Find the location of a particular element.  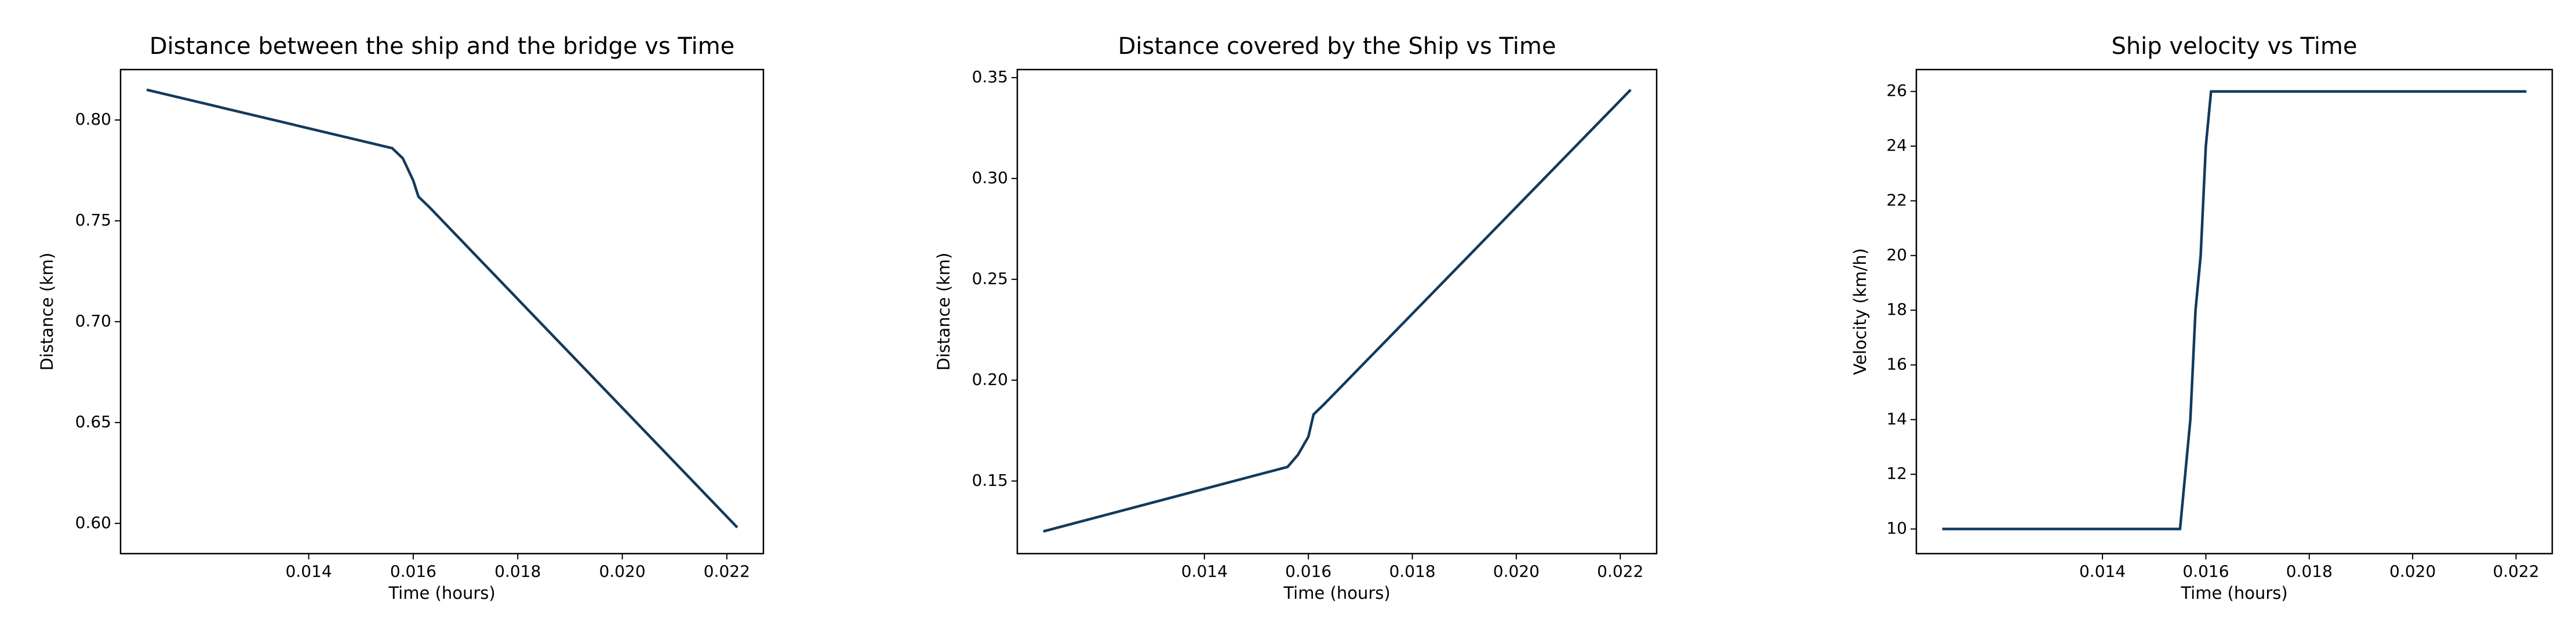

y-tick-label: 20 is located at coordinates (1897, 255).